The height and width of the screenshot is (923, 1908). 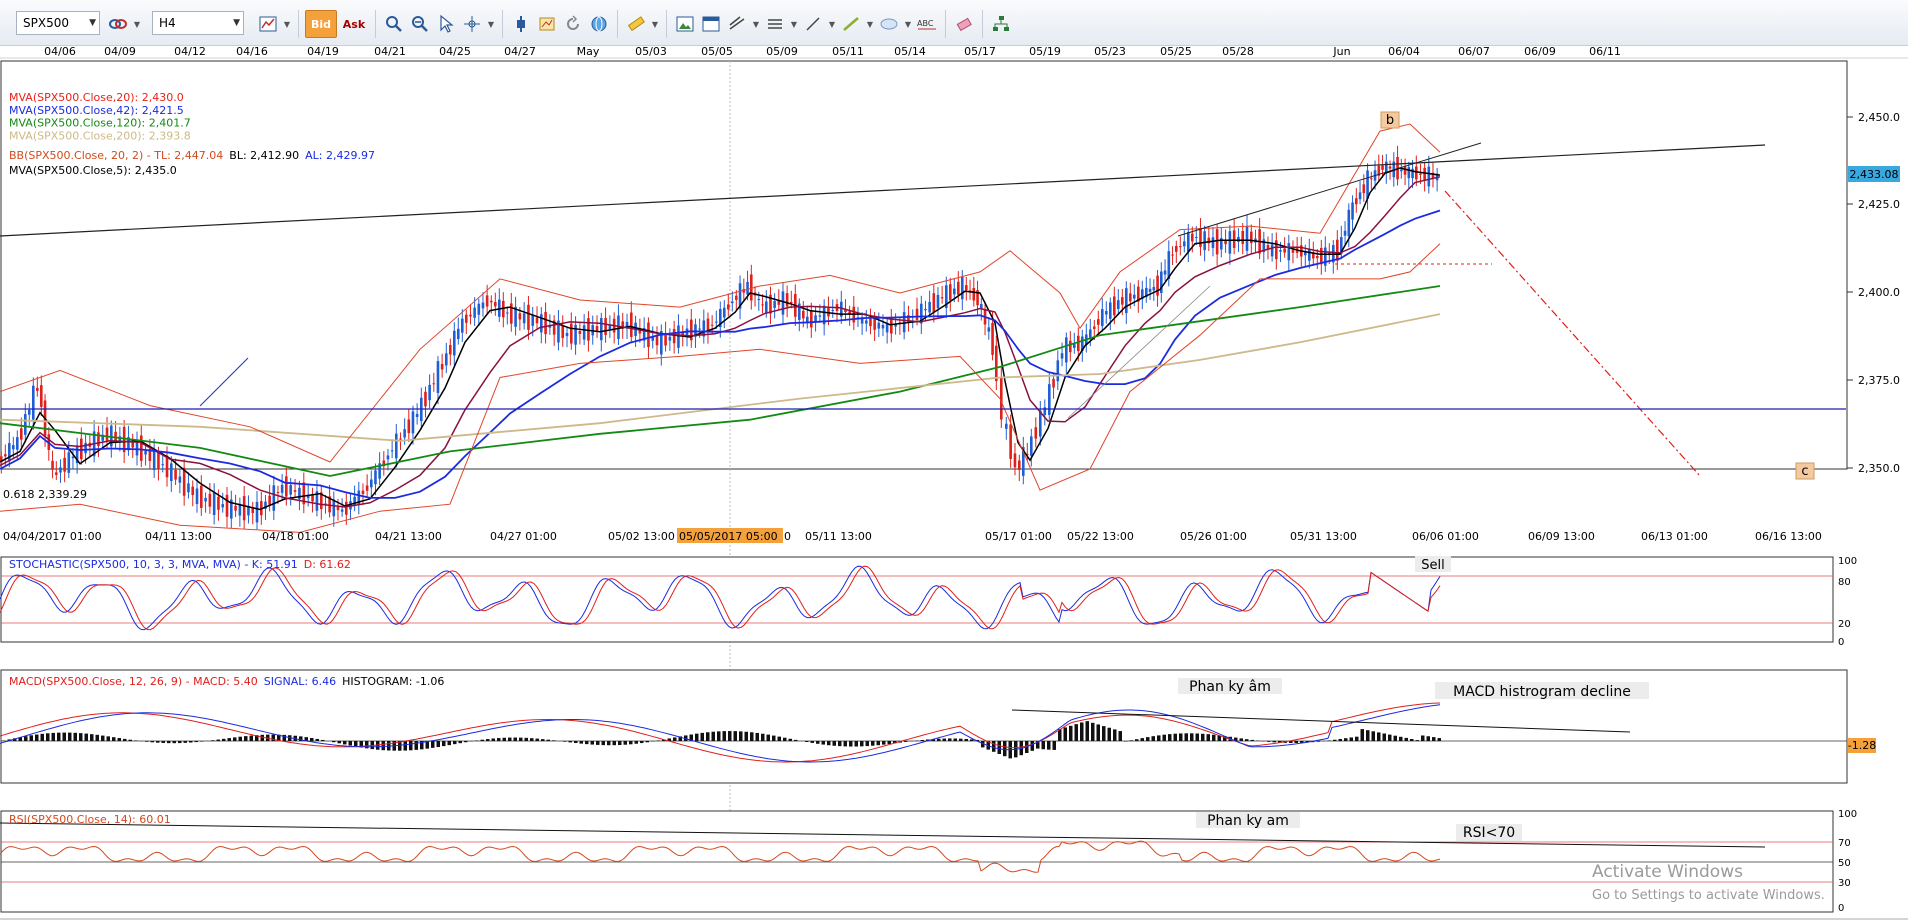 I want to click on window-icon, so click(x=711, y=24).